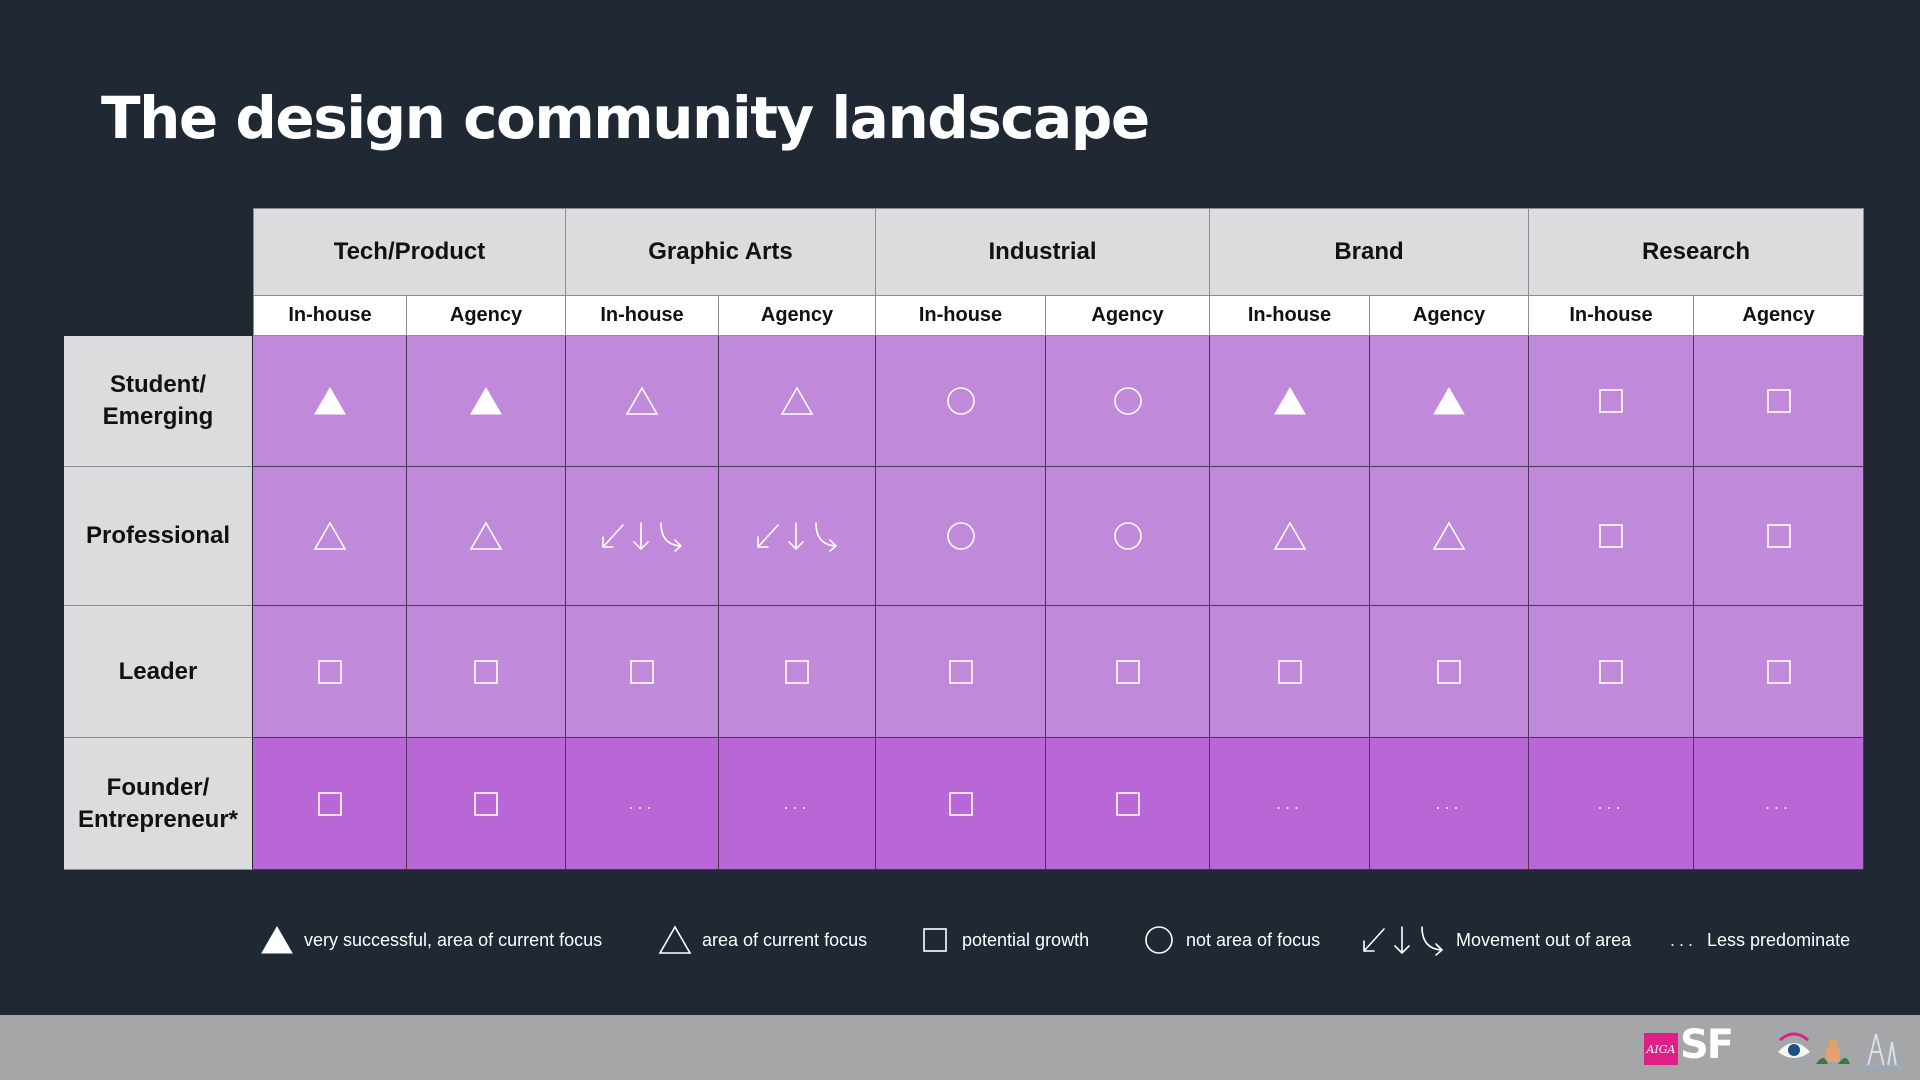 The width and height of the screenshot is (1920, 1080). I want to click on aiga-logo: AIGA, so click(1661, 1049).